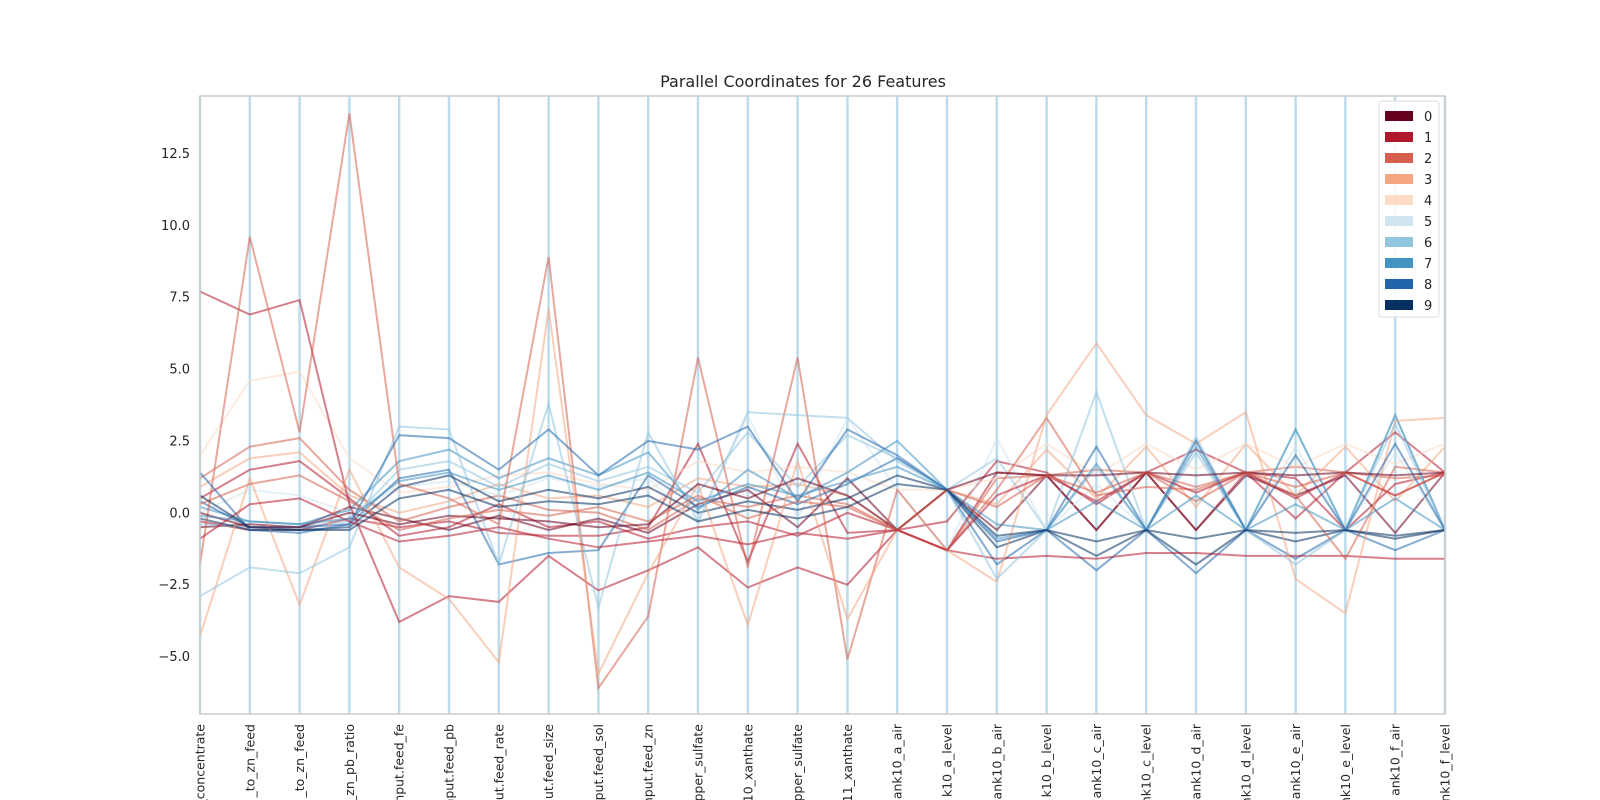  Describe the element at coordinates (399, 762) in the screenshot. I see `feature-label-4: nput.feed_fe` at that location.